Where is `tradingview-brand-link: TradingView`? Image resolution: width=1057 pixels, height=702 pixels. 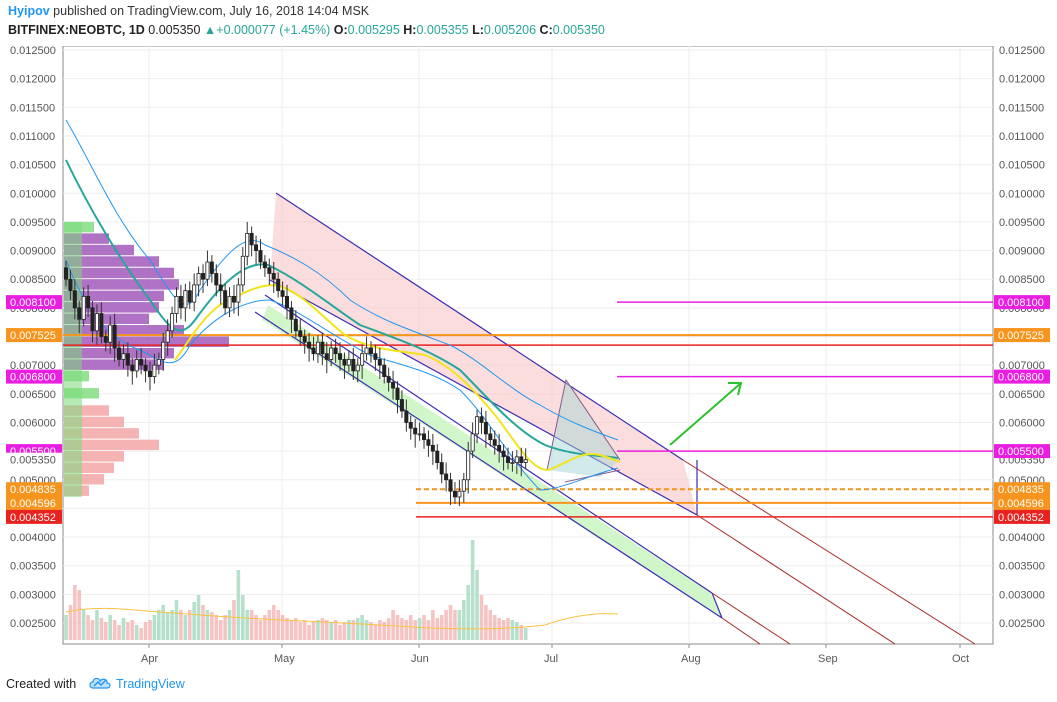 tradingview-brand-link: TradingView is located at coordinates (150, 684).